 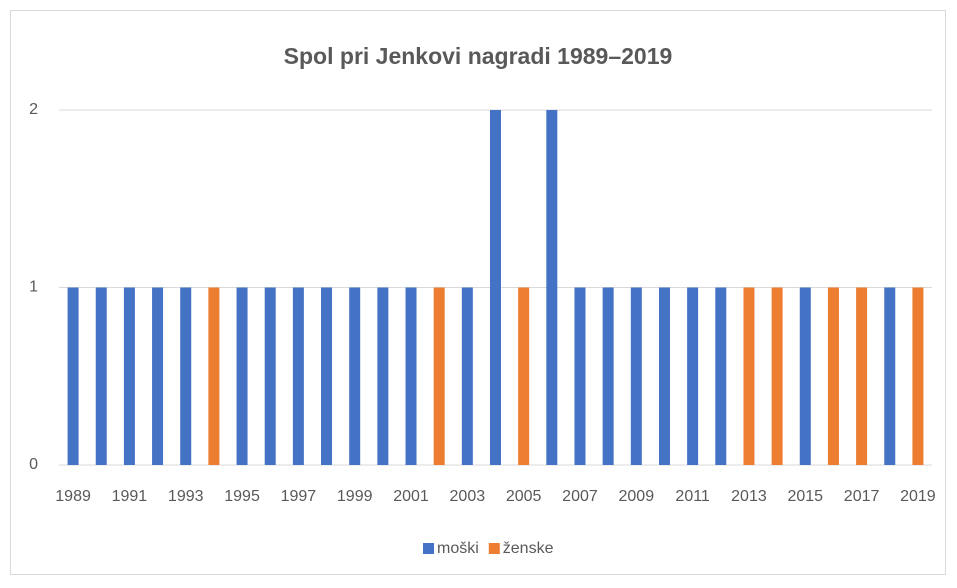 What do you see at coordinates (478, 56) in the screenshot?
I see `chart-title: Spol pri Jenkovi nagradi 1989–2019` at bounding box center [478, 56].